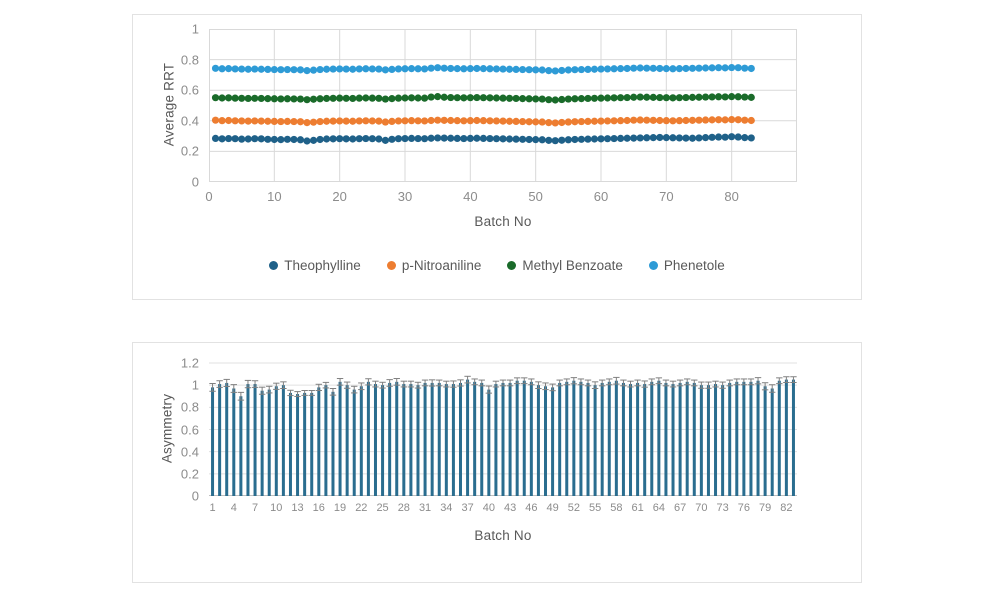 This screenshot has width=1000, height=600. What do you see at coordinates (680, 508) in the screenshot?
I see `x-tick-label: 67` at bounding box center [680, 508].